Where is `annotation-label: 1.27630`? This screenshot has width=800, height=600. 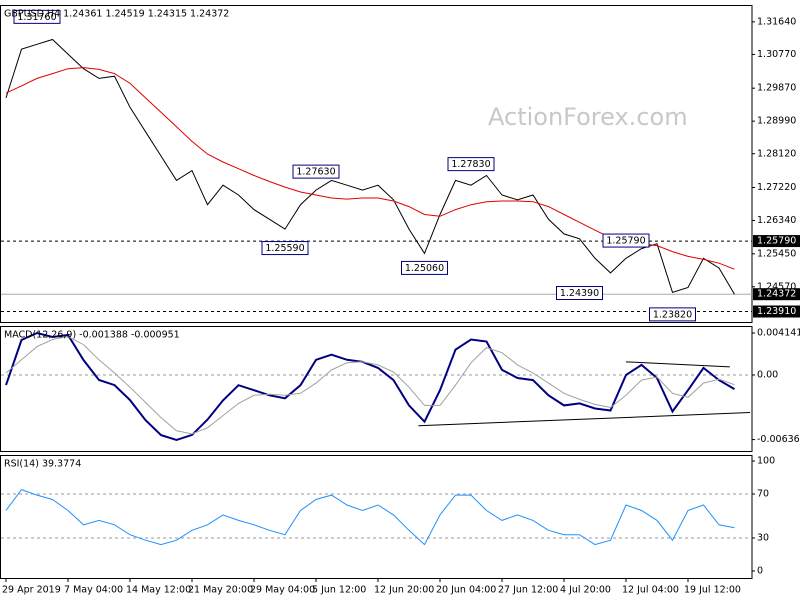 annotation-label: 1.27630 is located at coordinates (315, 172).